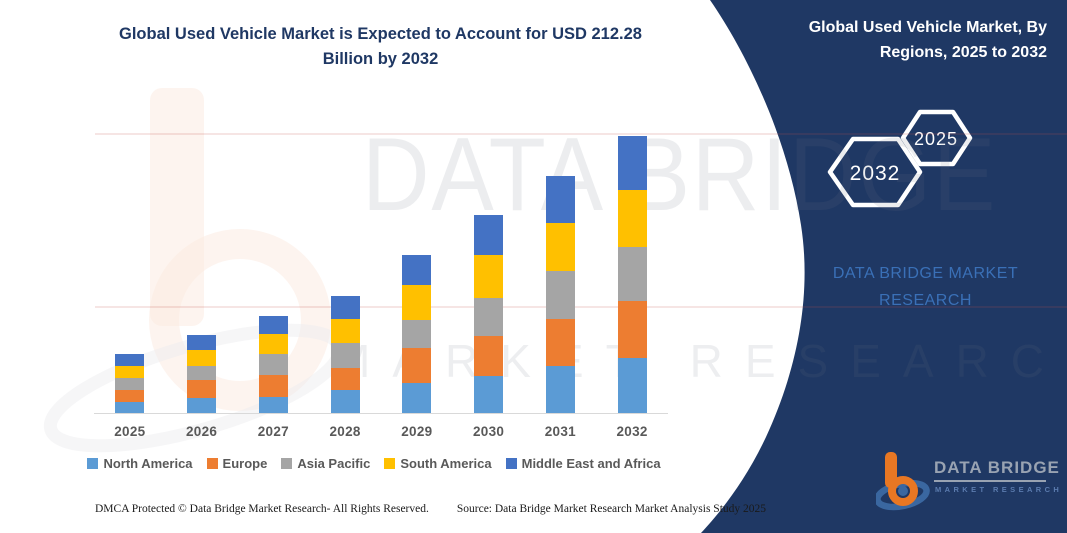 The width and height of the screenshot is (1067, 533). I want to click on hexagon-2025-label: 2025, so click(936, 139).